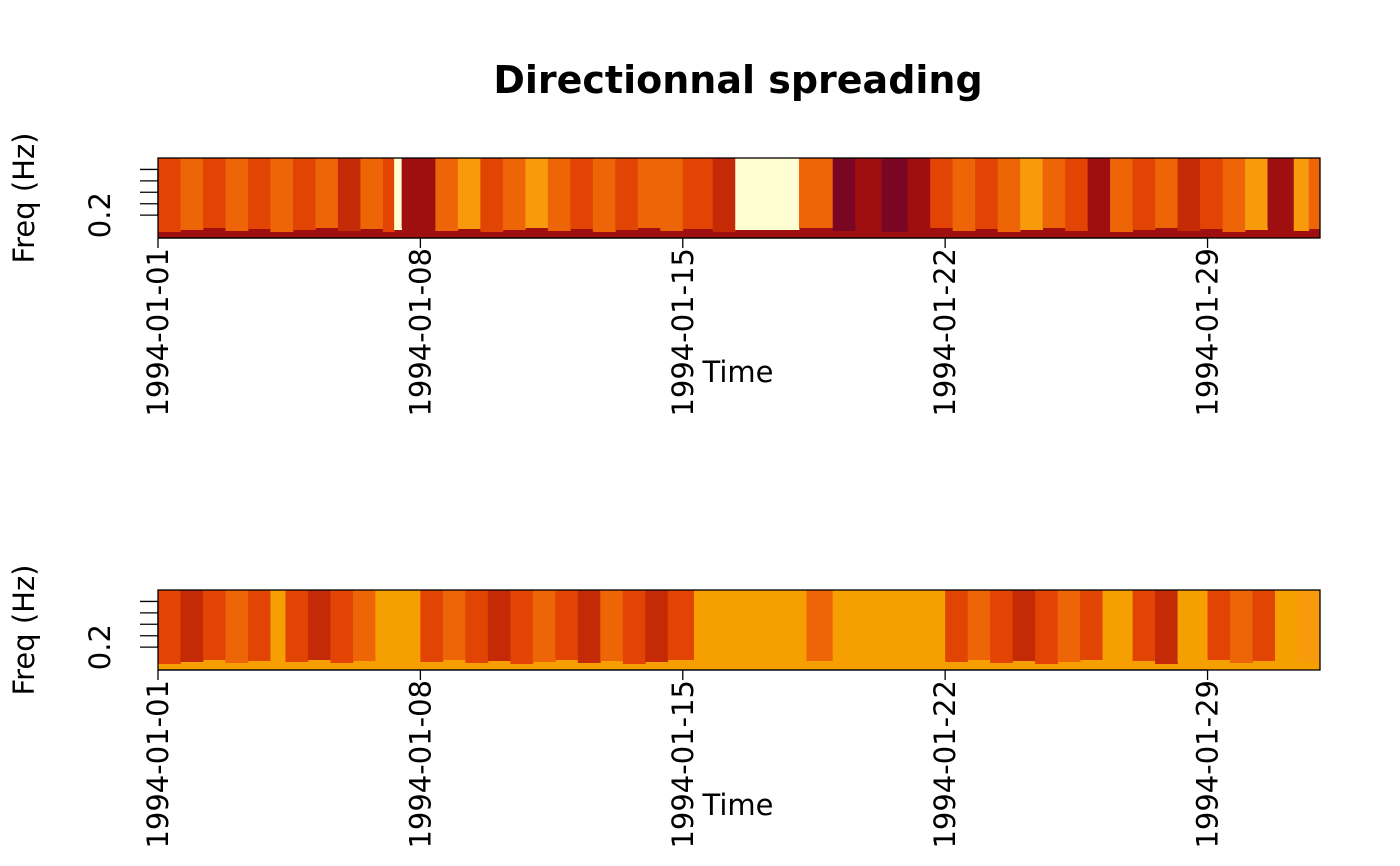 This screenshot has height=866, width=1400. Describe the element at coordinates (121, 635) in the screenshot. I see `y-axis-bottom: 0.2` at that location.